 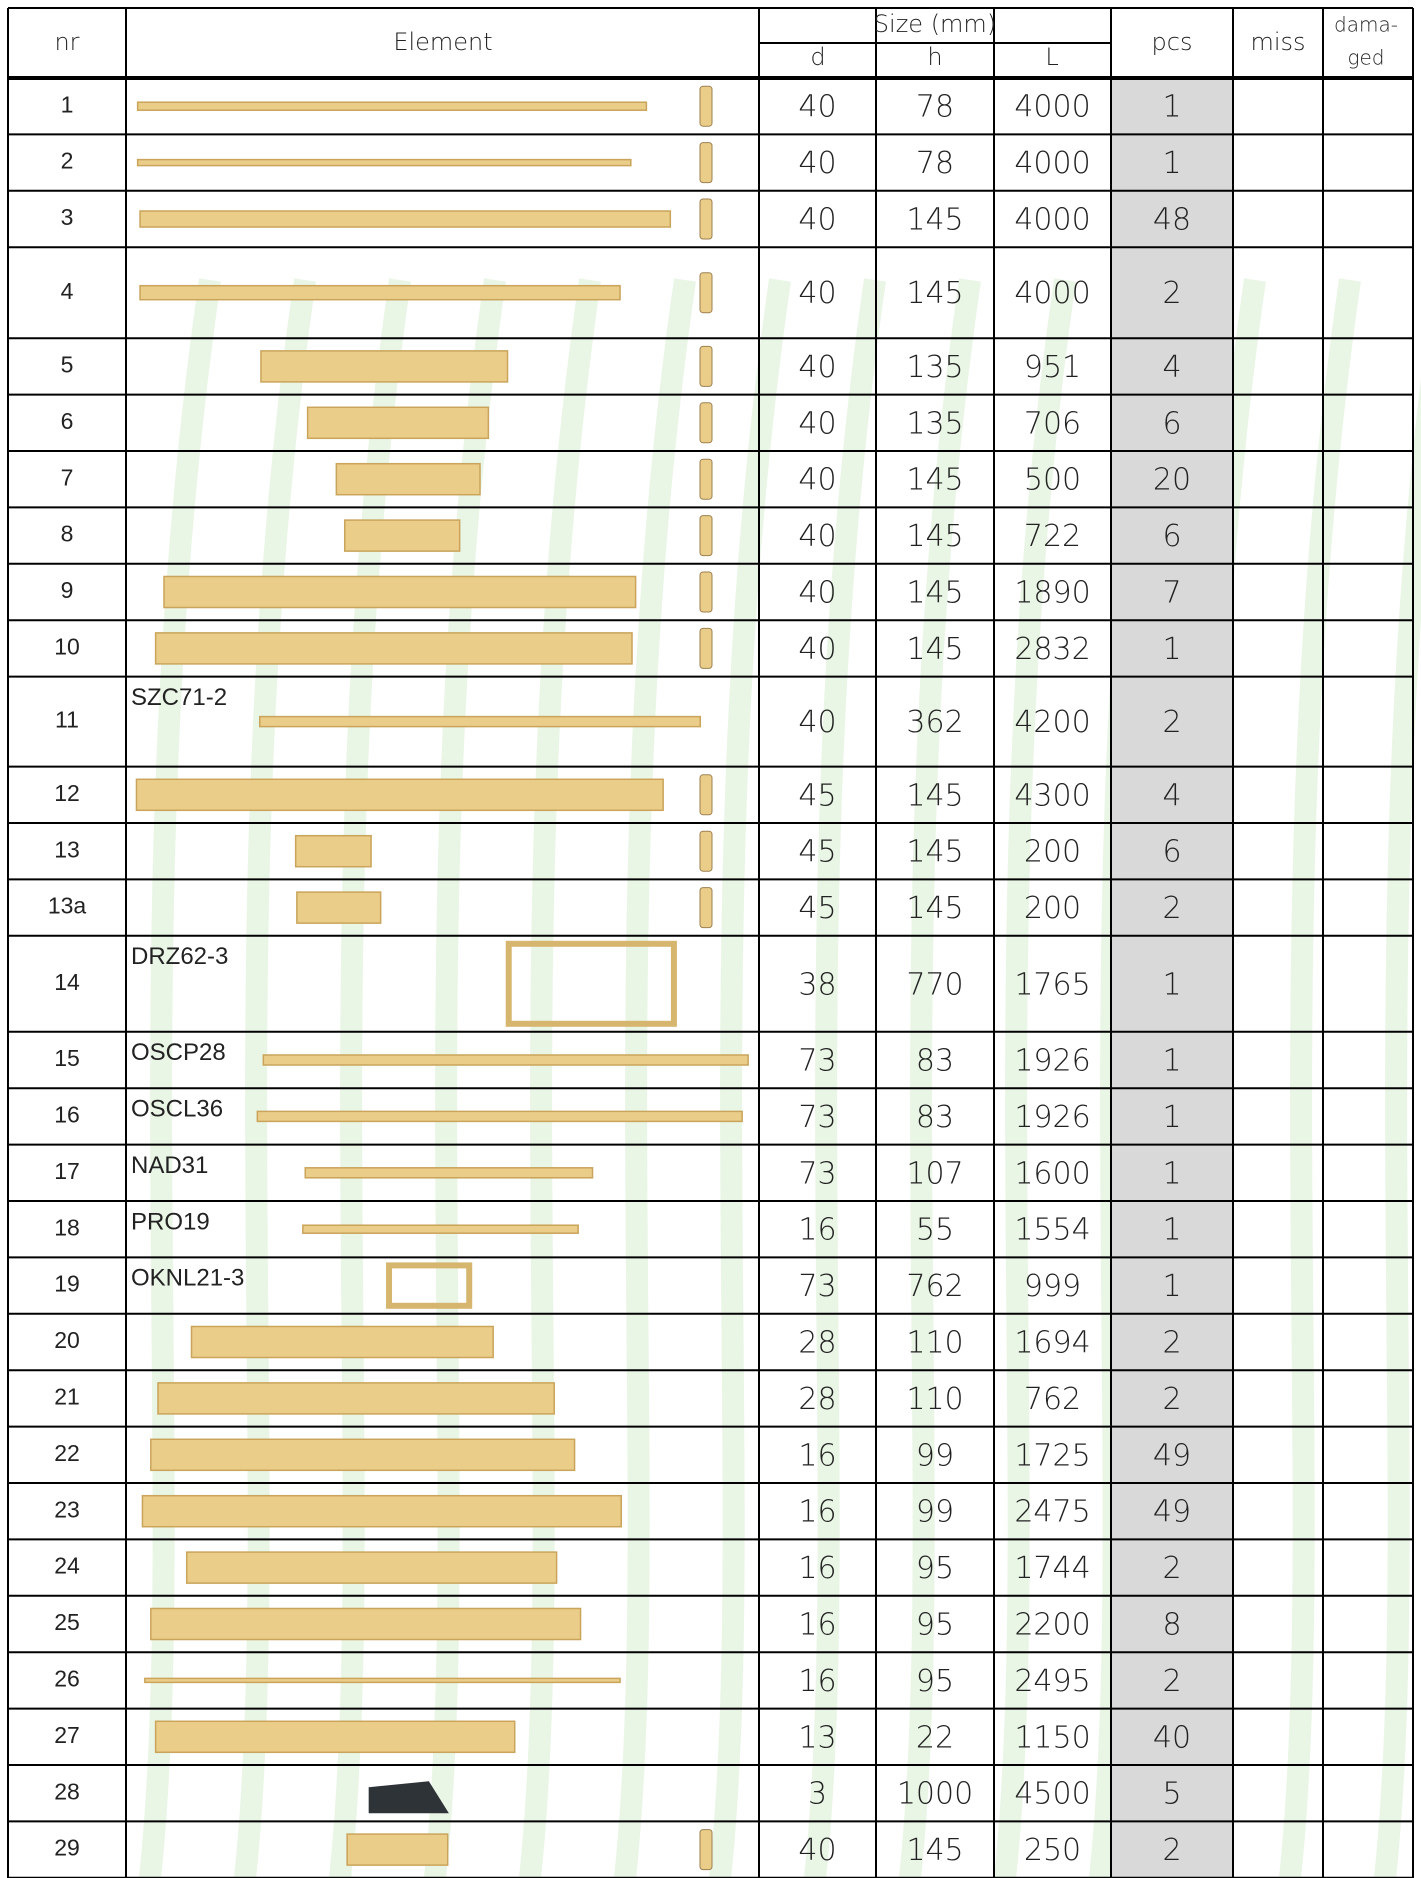 What do you see at coordinates (1052, 367) in the screenshot?
I see `size-l: 951` at bounding box center [1052, 367].